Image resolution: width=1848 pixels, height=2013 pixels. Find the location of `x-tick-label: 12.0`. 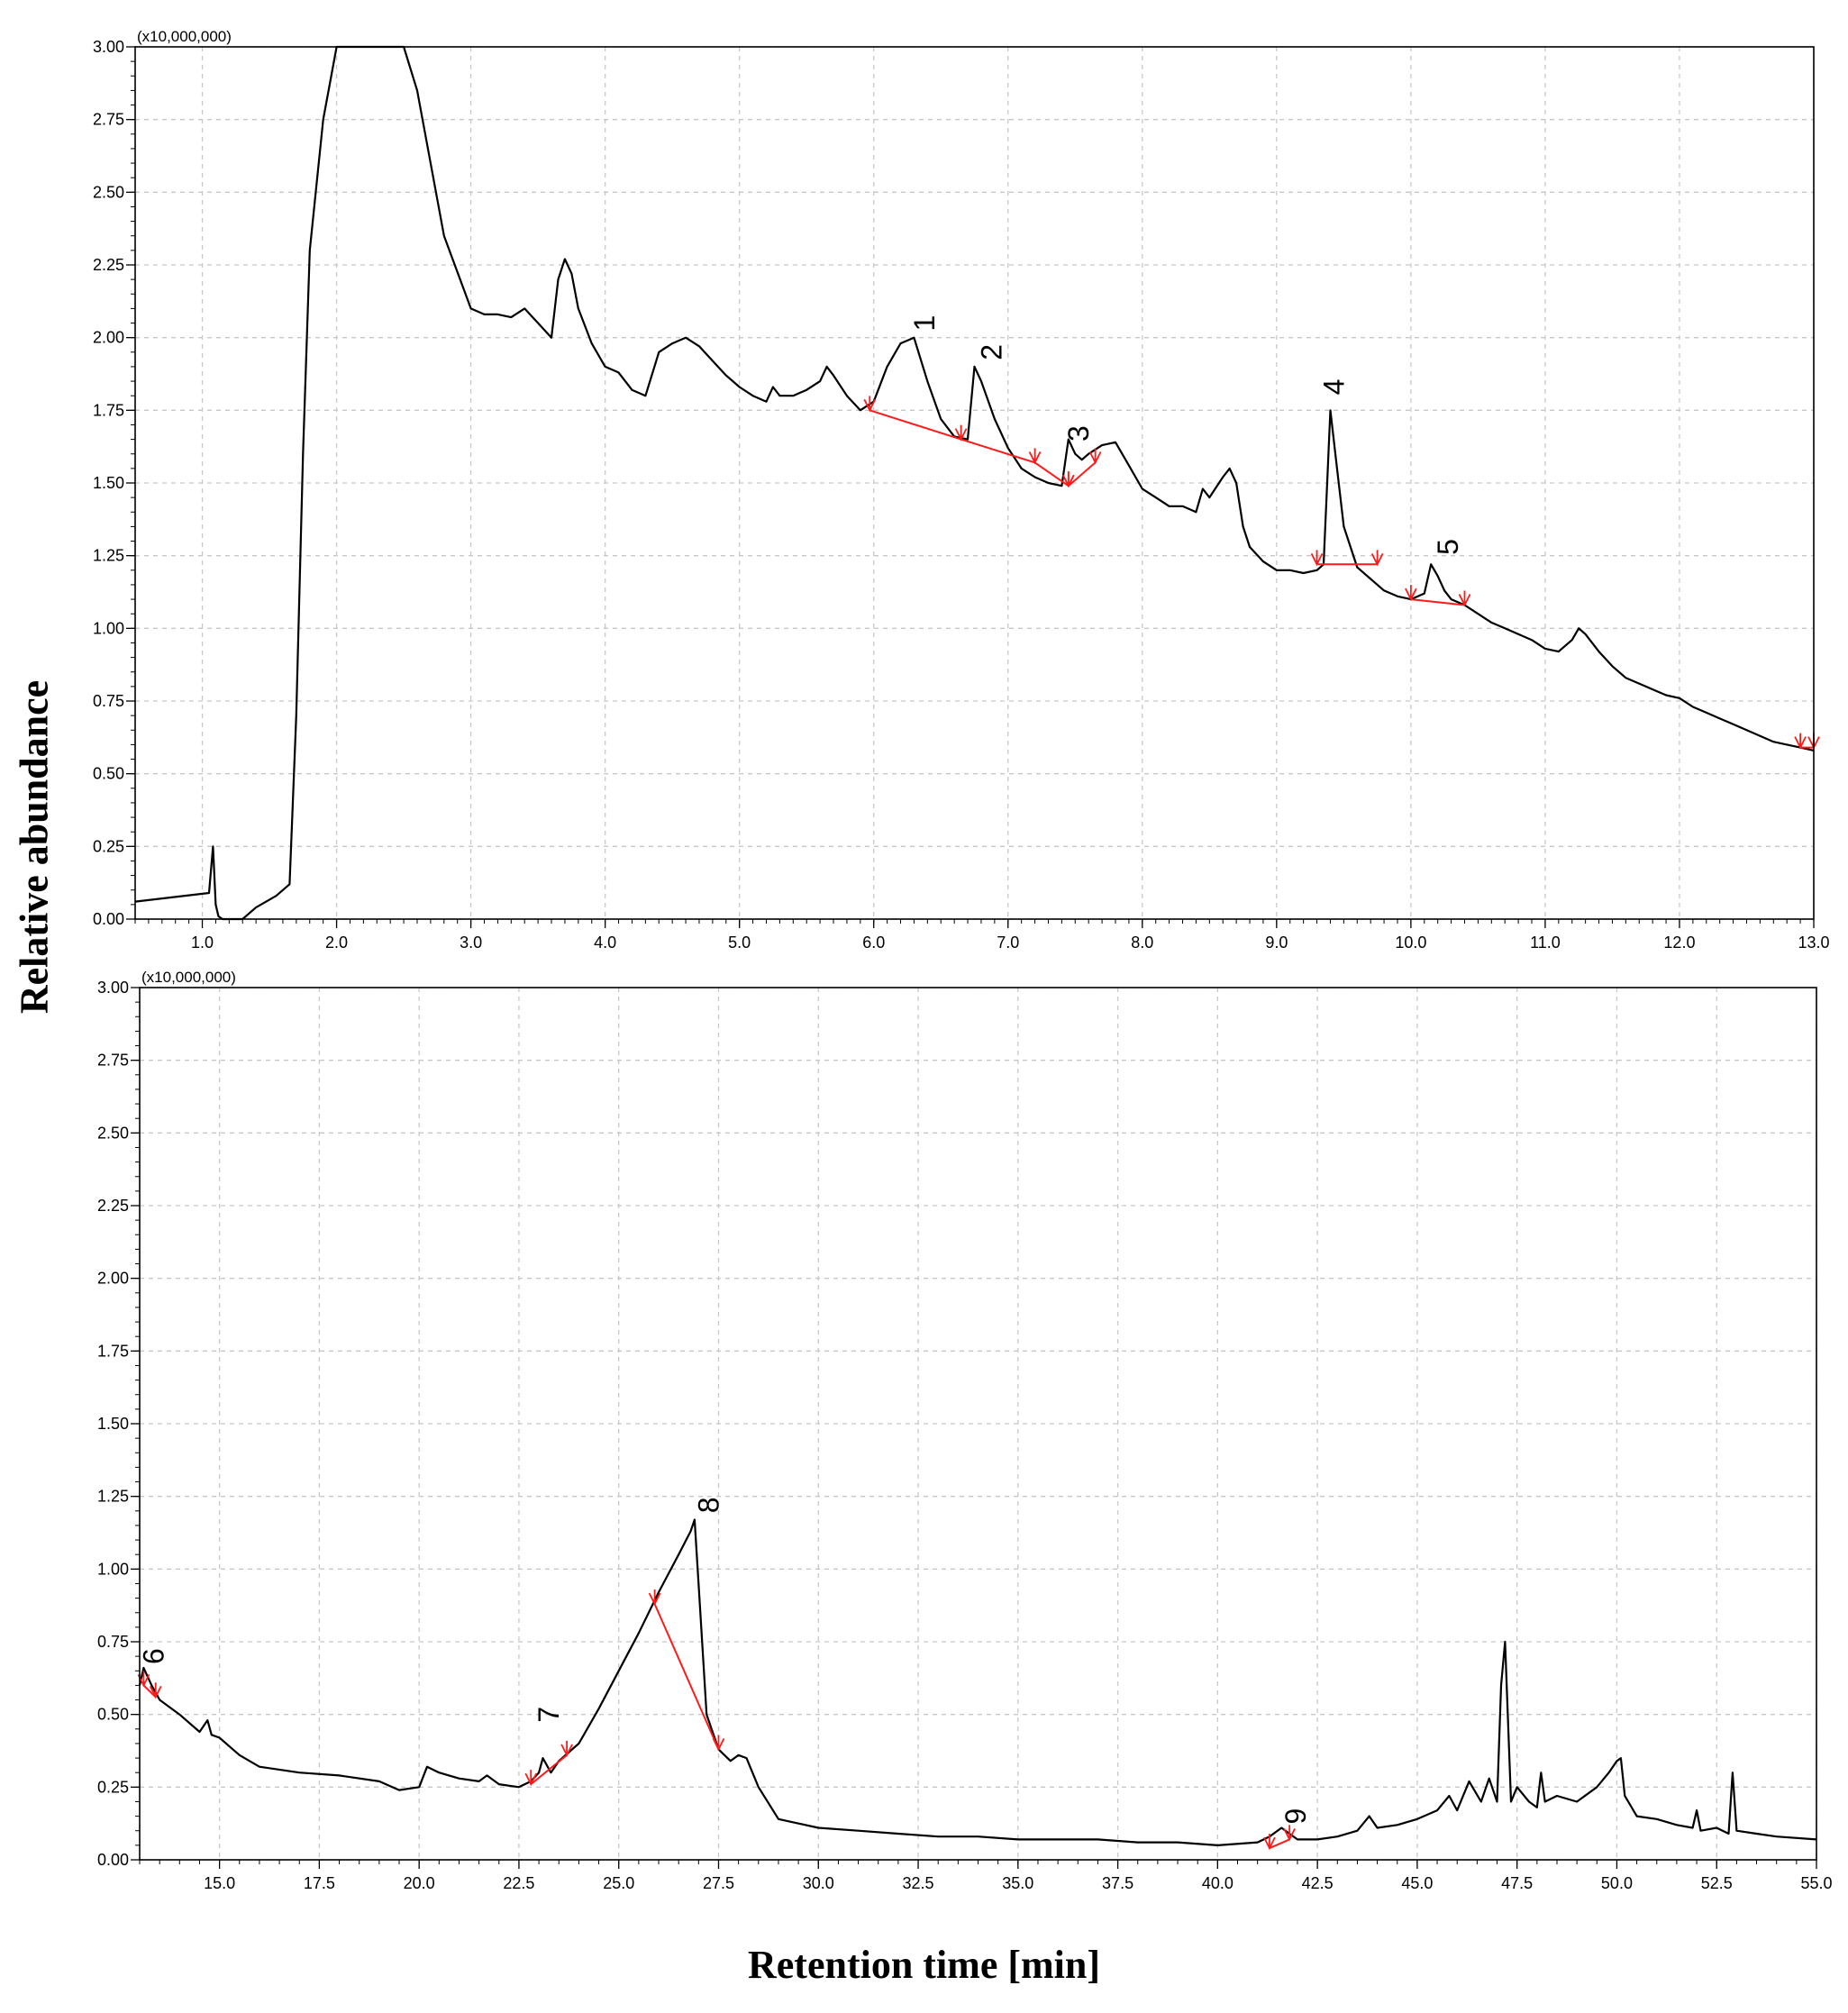

x-tick-label: 12.0 is located at coordinates (1679, 943).